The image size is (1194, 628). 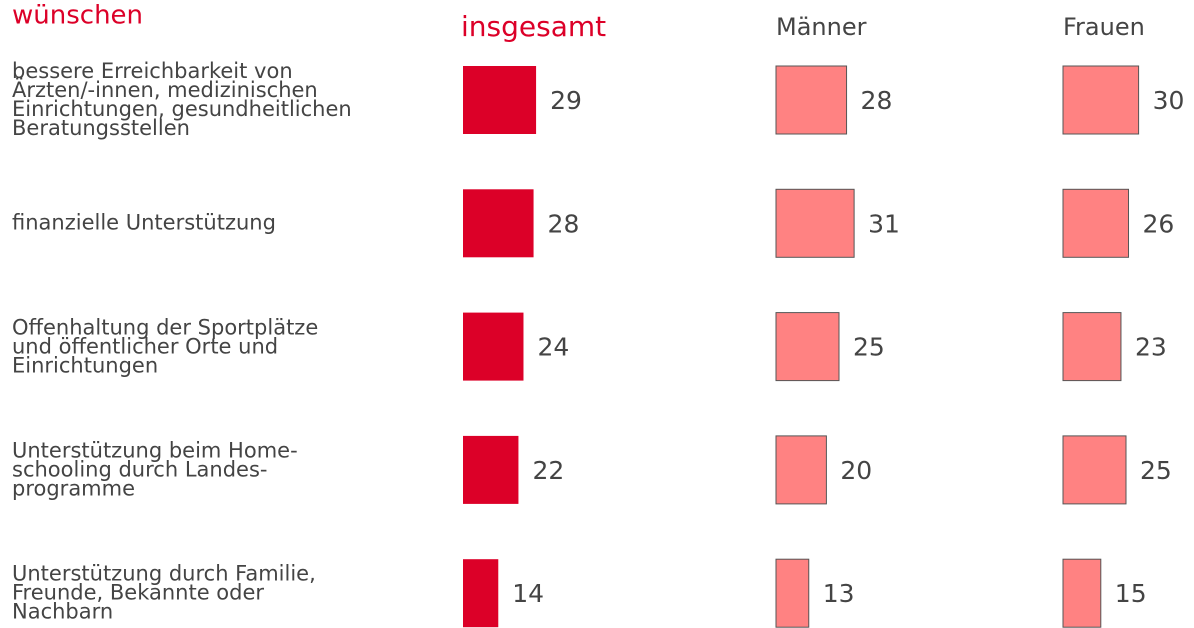 What do you see at coordinates (856, 470) in the screenshot?
I see `value-label: 20` at bounding box center [856, 470].